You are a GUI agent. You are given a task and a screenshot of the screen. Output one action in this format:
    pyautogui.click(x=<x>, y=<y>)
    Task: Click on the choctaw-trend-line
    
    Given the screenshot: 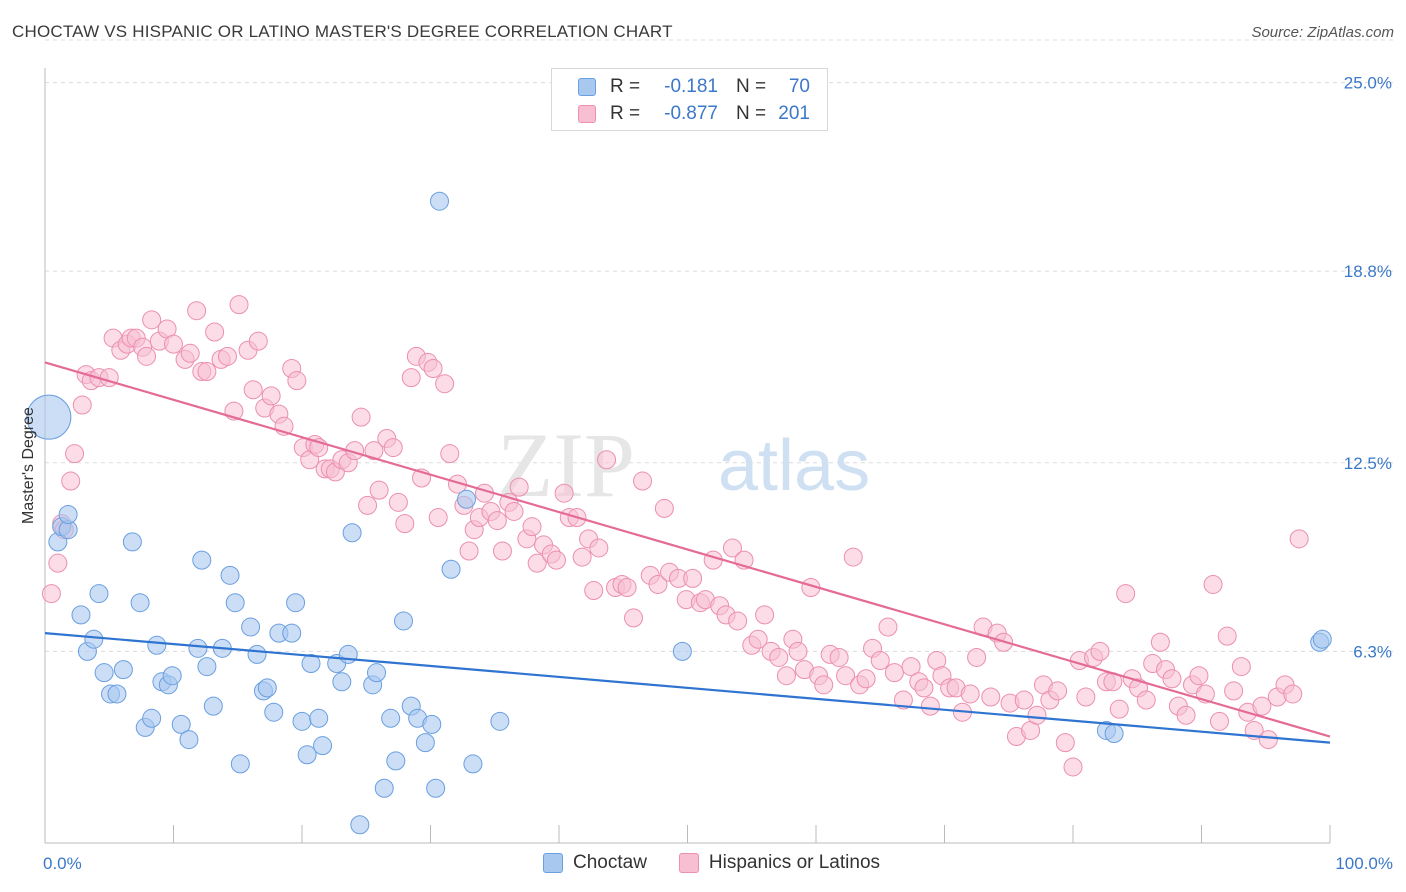 What is the action you would take?
    pyautogui.click(x=687, y=688)
    